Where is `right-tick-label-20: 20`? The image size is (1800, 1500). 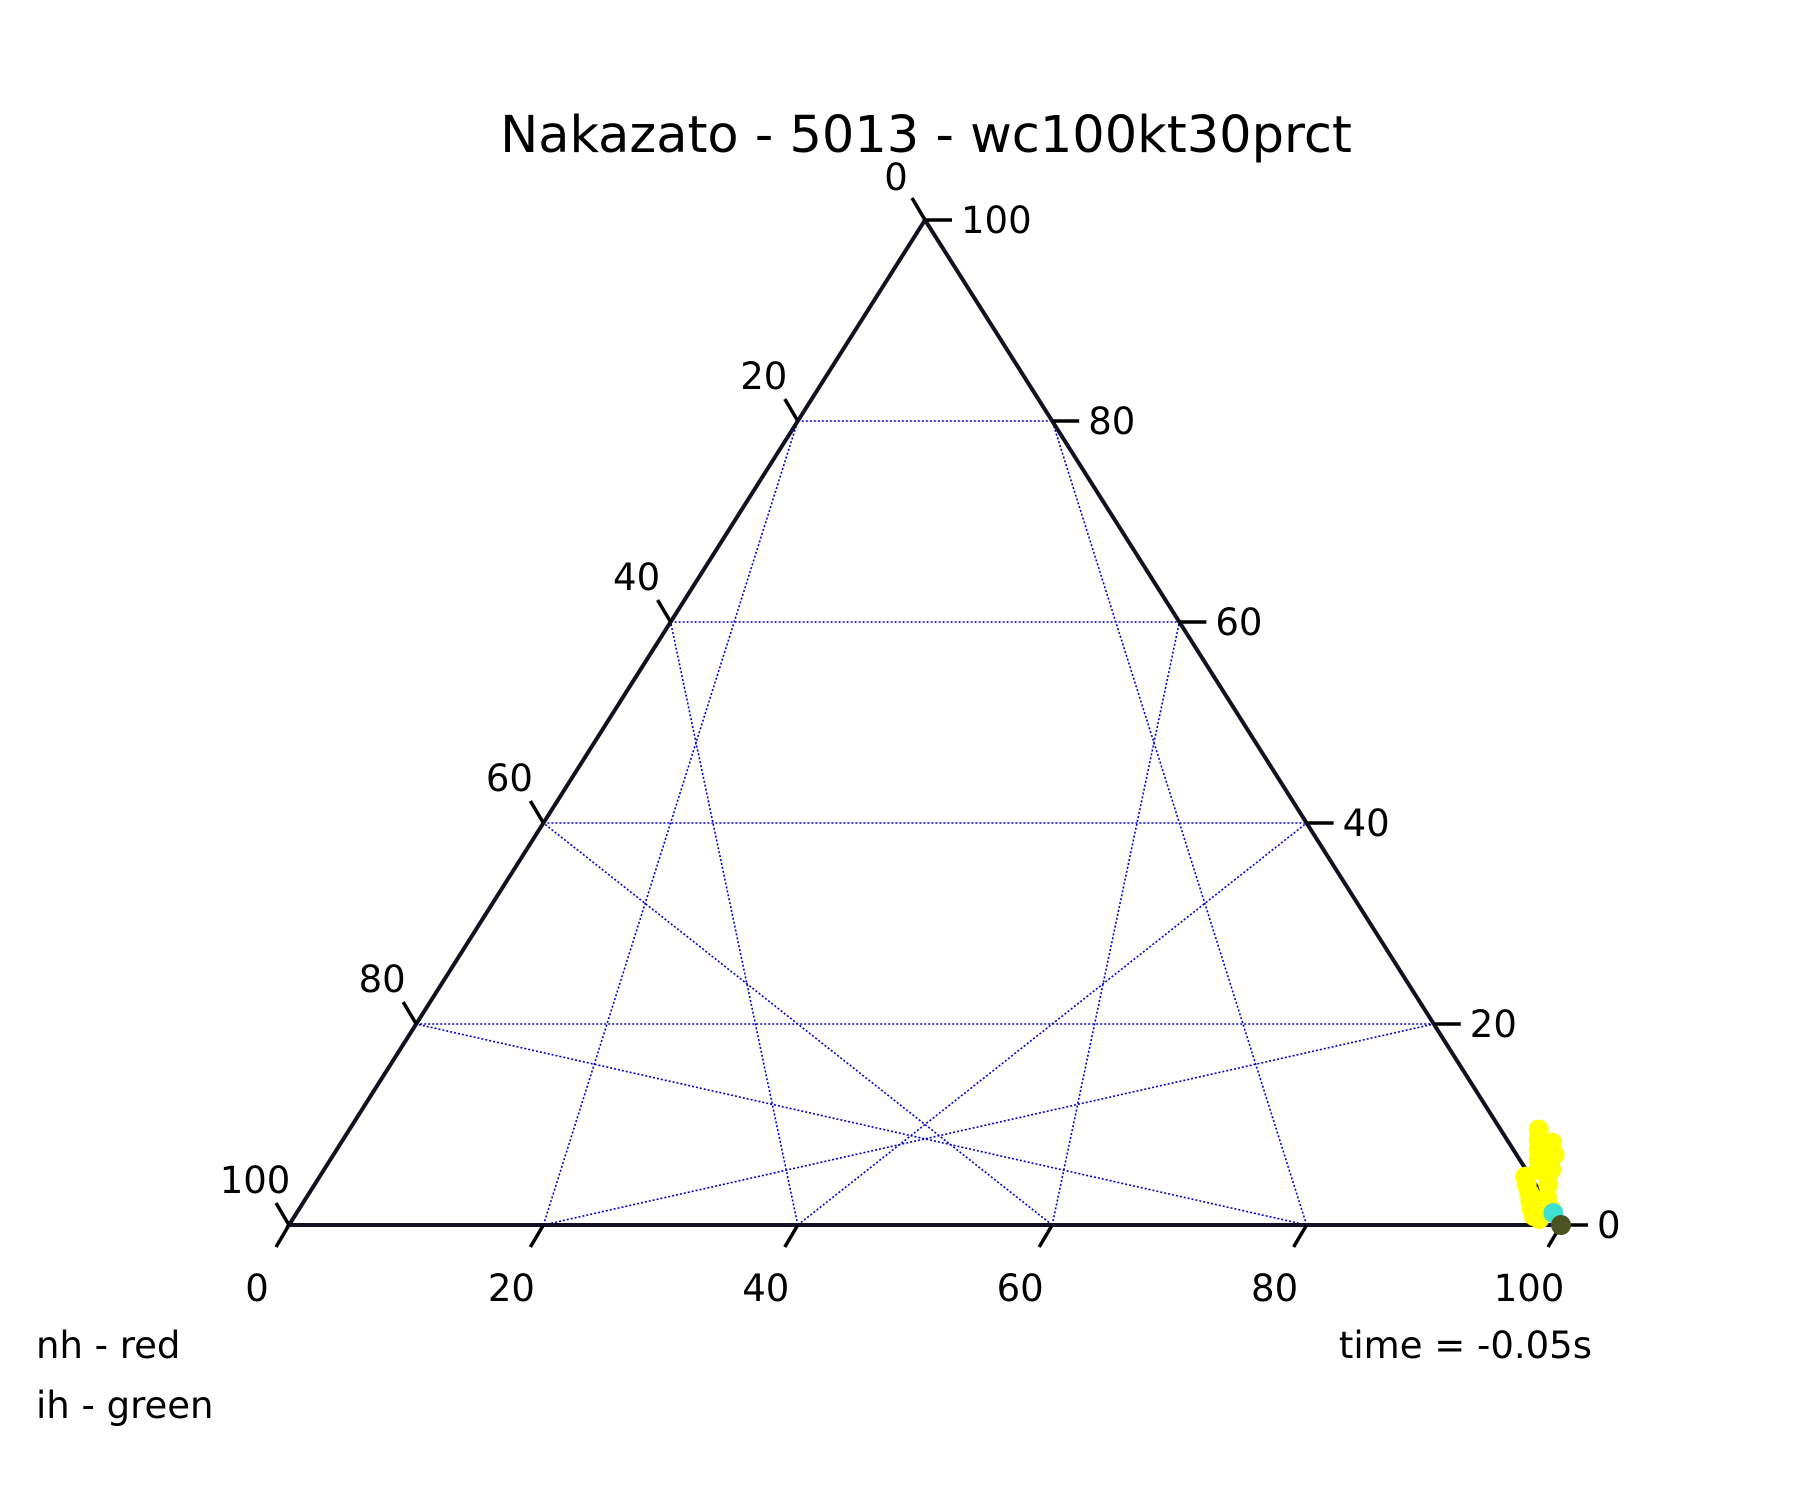
right-tick-label-20: 20 is located at coordinates (1493, 1024).